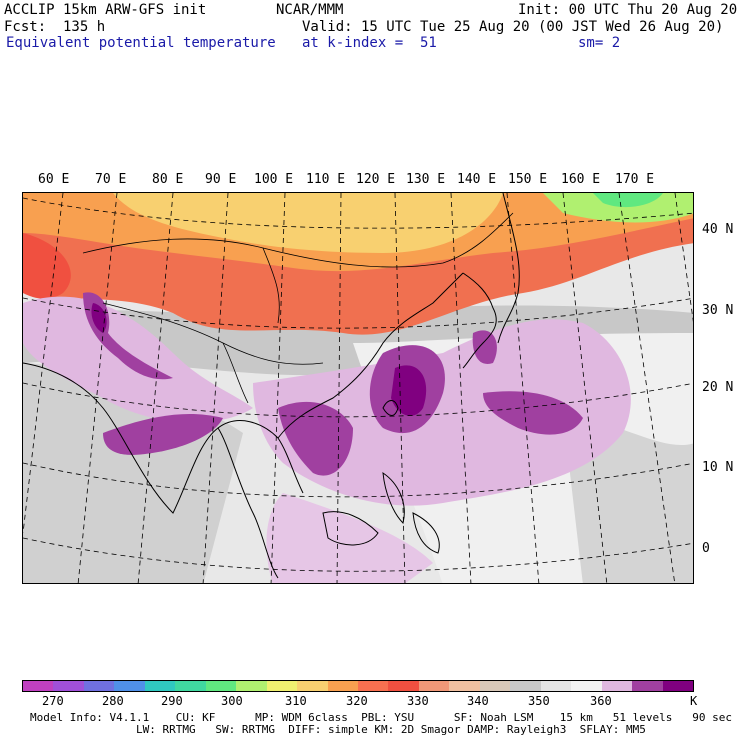  Describe the element at coordinates (706, 548) in the screenshot. I see `latitude-label: 0` at that location.